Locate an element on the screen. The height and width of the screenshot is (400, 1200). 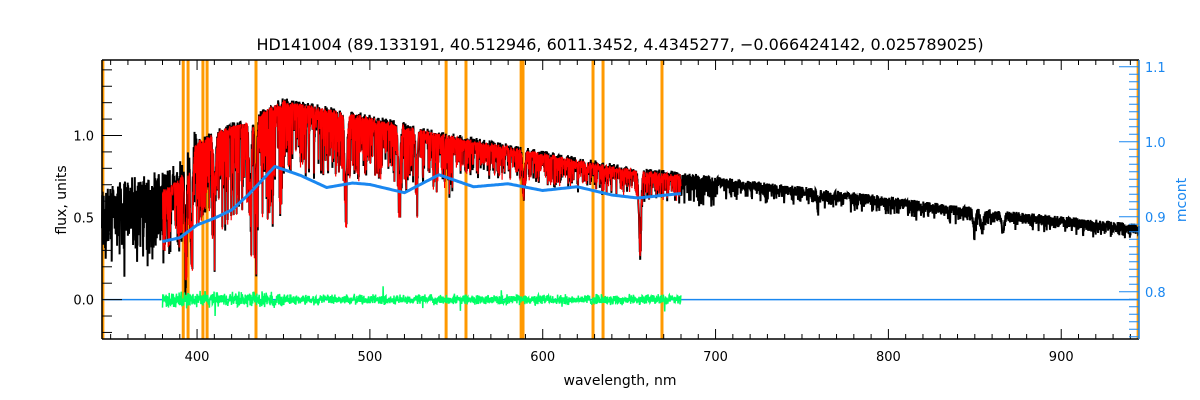
x-tick-label: 900 is located at coordinates (1061, 357).